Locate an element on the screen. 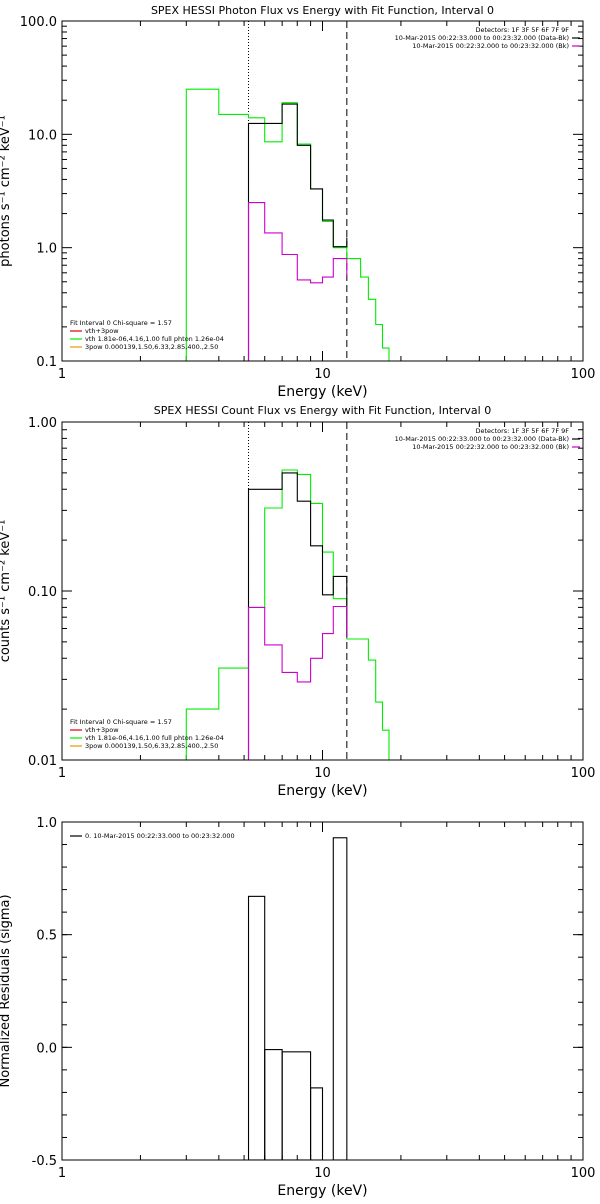 Image resolution: width=600 pixels, height=1204 pixels. y-tick-label: 0.5 is located at coordinates (46, 936).